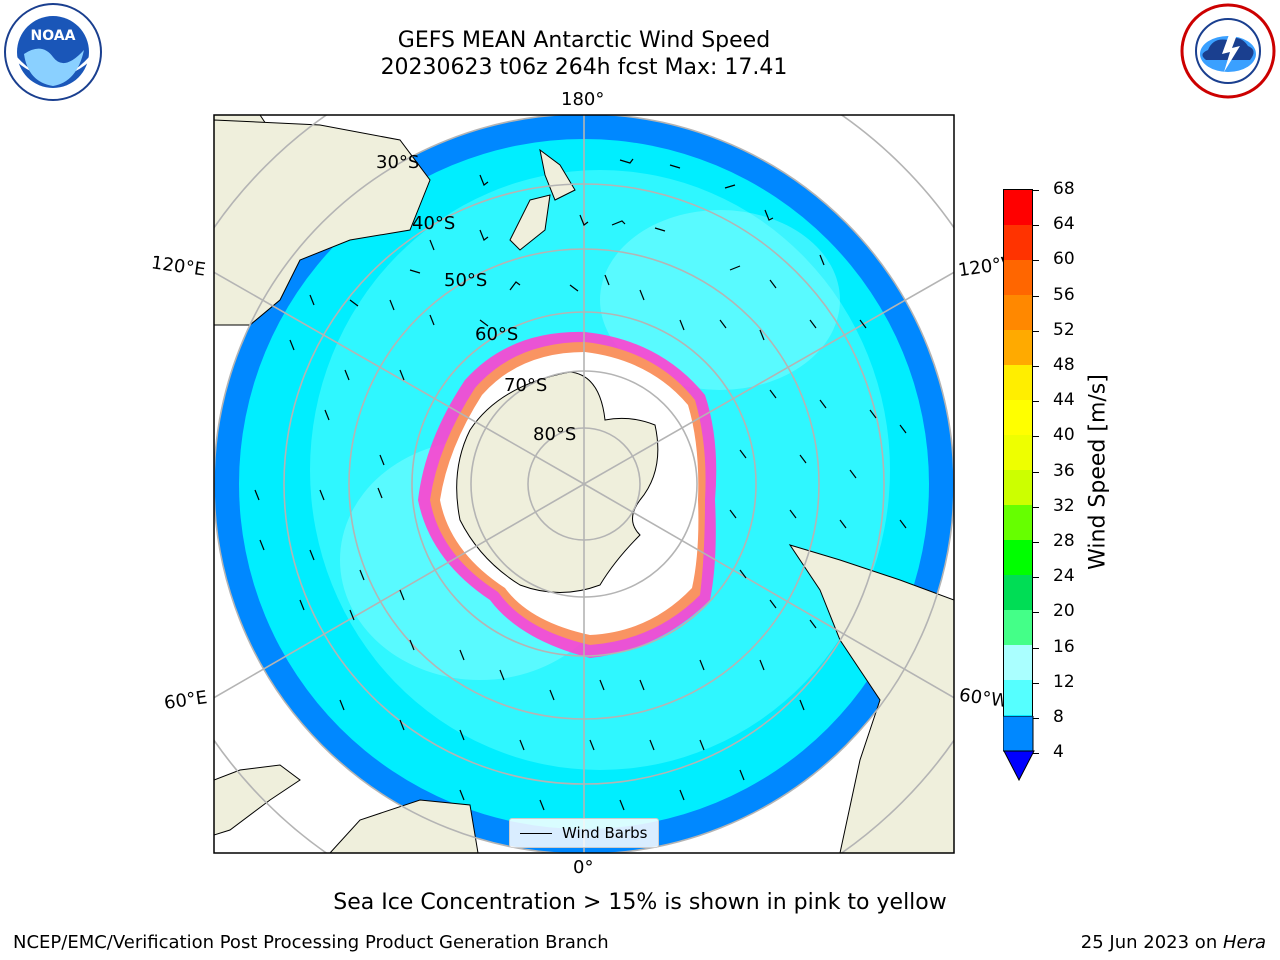 The width and height of the screenshot is (1280, 960). I want to click on colorbar-extend-arrow, so click(1019, 766).